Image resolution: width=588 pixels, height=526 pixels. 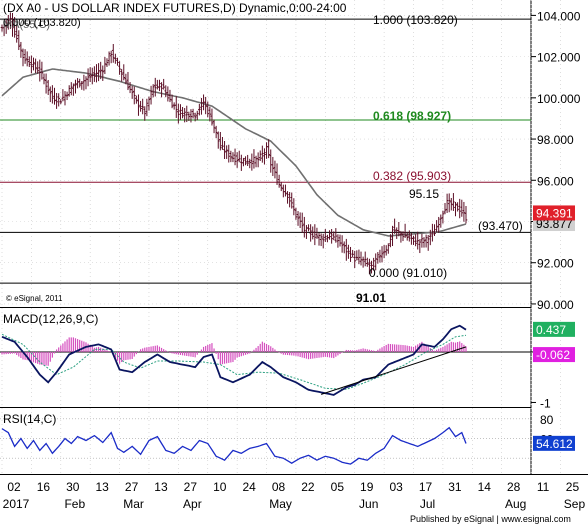 What do you see at coordinates (408, 273) in the screenshot?
I see `fib-0-label: 0.000 (91.010)` at bounding box center [408, 273].